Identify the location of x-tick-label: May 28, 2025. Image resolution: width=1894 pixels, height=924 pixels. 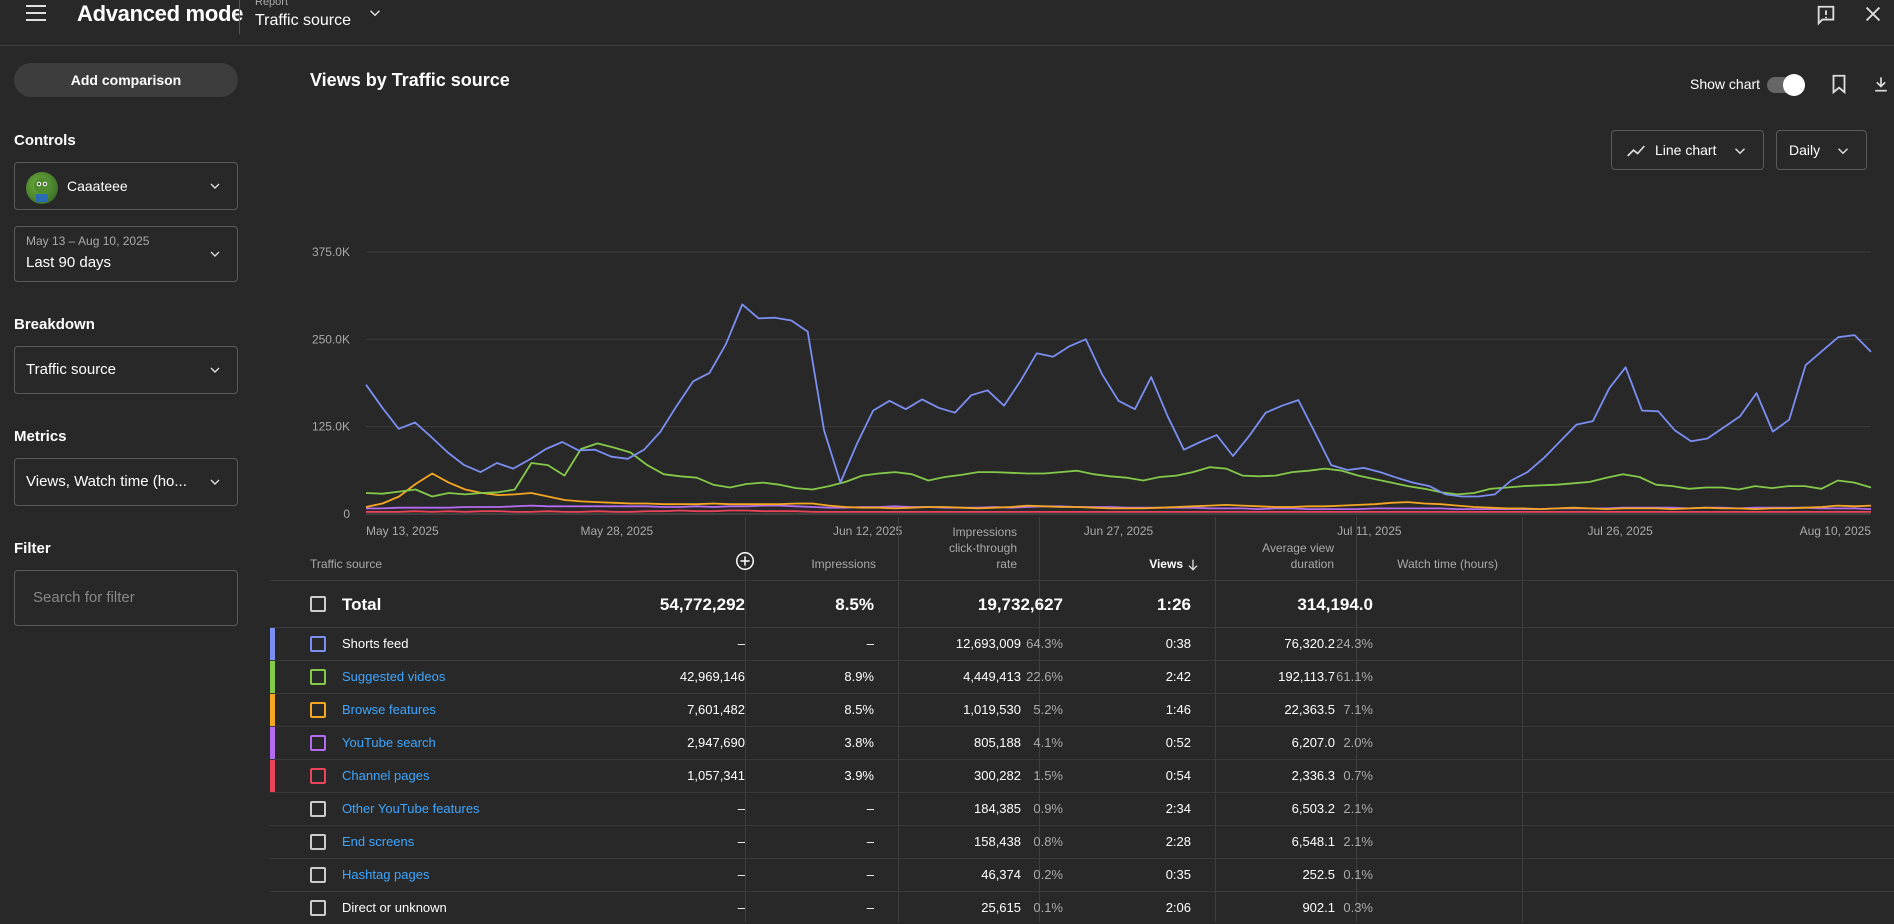
(616, 531).